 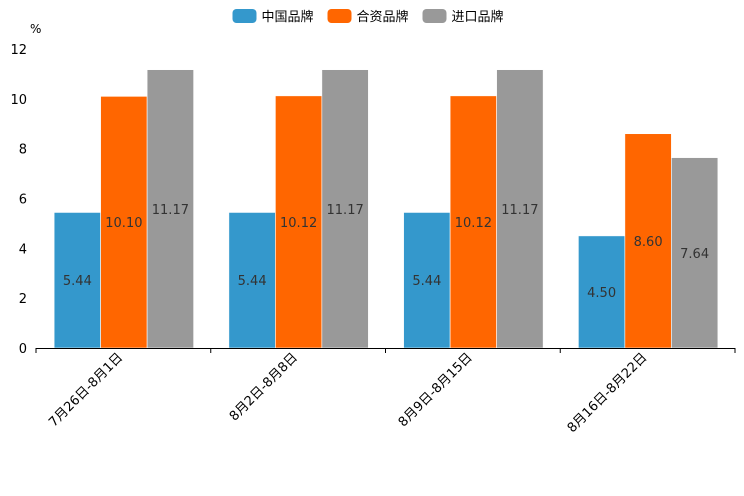 I want to click on x-category-label: 8月2日-8月8日, so click(x=264, y=387).